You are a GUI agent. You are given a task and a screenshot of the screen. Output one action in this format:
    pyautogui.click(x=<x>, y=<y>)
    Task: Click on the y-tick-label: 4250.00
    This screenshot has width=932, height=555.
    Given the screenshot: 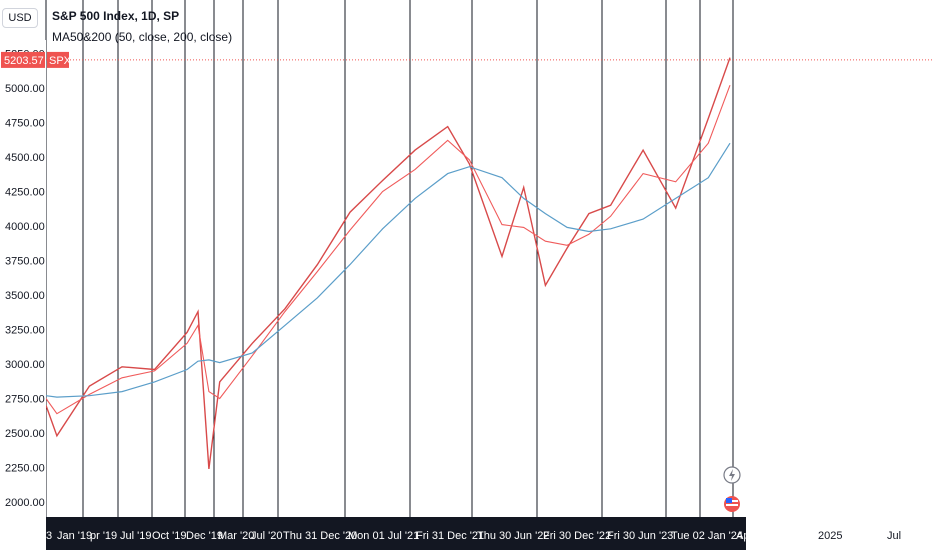 What is the action you would take?
    pyautogui.click(x=25, y=193)
    